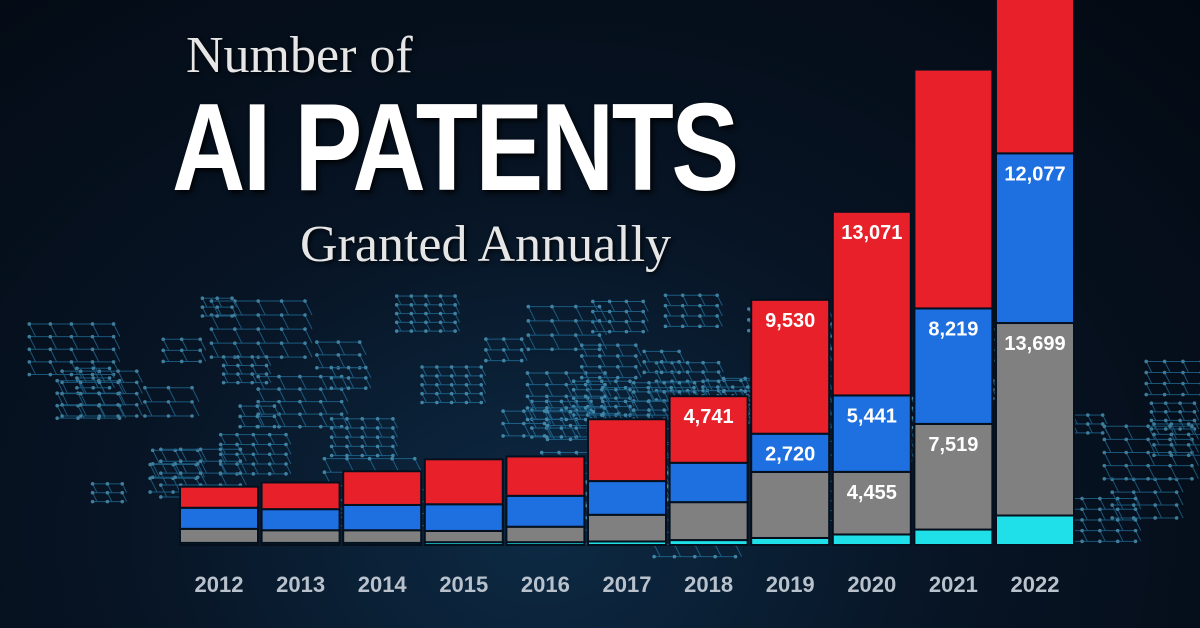 The image size is (1200, 628). Describe the element at coordinates (1035, 584) in the screenshot. I see `x-tick-label: 2022` at that location.